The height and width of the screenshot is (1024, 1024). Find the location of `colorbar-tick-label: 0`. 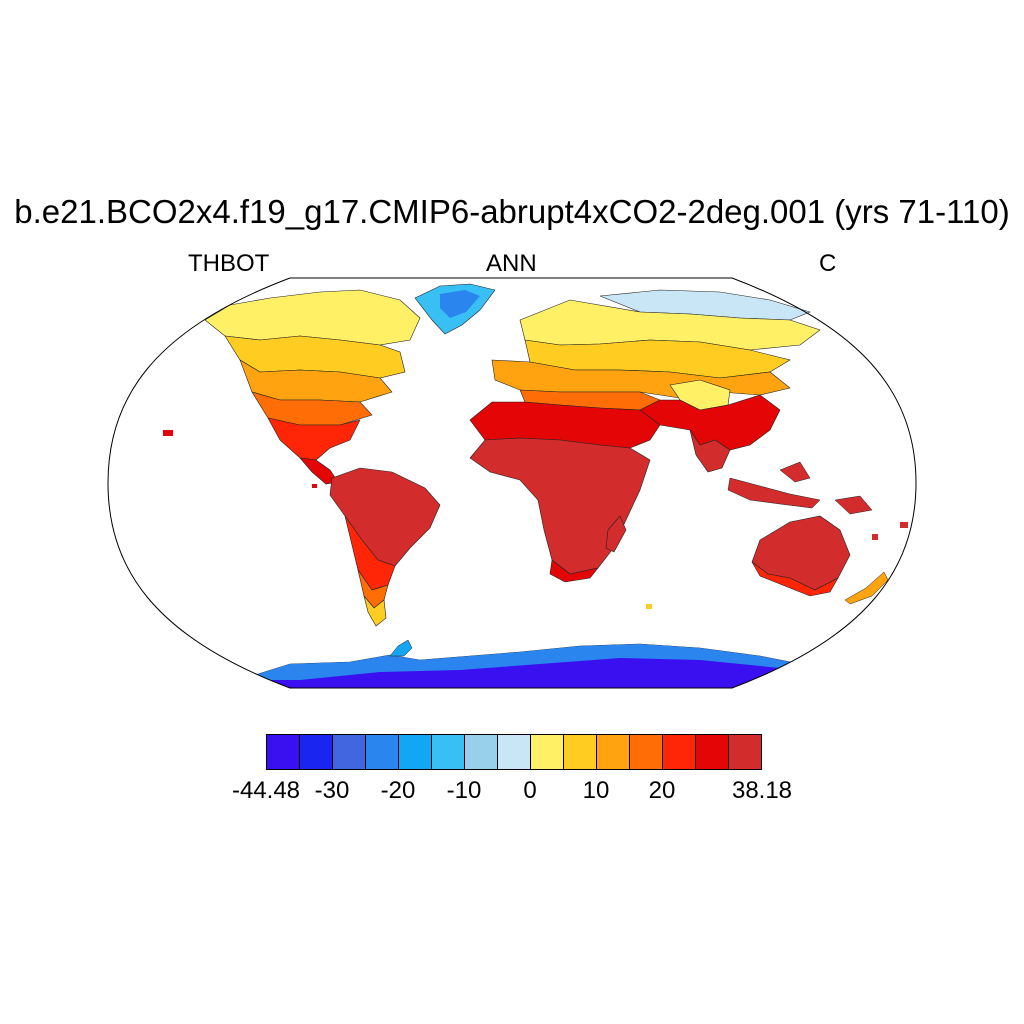

colorbar-tick-label: 0 is located at coordinates (530, 790).